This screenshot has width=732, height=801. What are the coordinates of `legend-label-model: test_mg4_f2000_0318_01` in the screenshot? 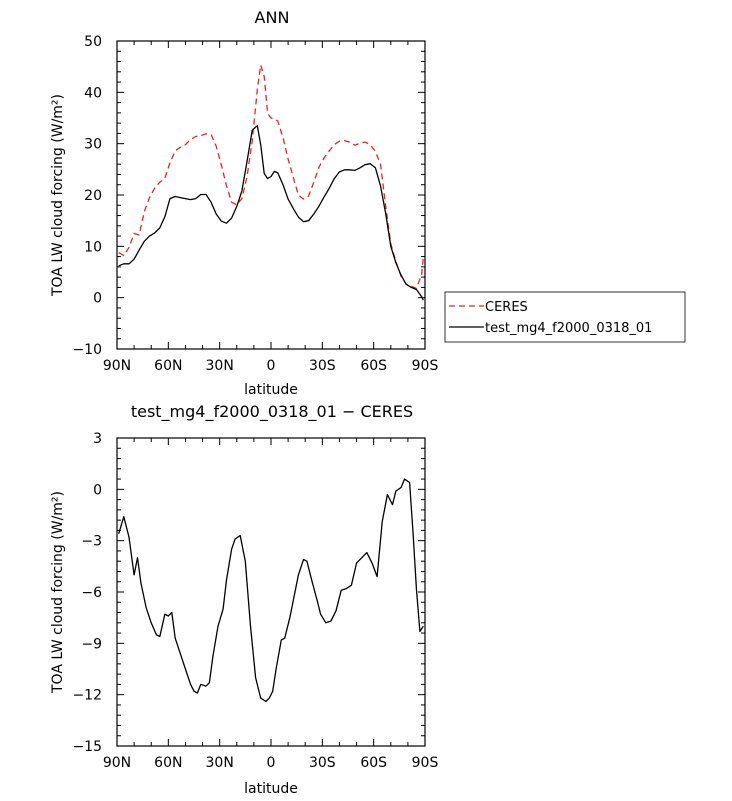 It's located at (568, 328).